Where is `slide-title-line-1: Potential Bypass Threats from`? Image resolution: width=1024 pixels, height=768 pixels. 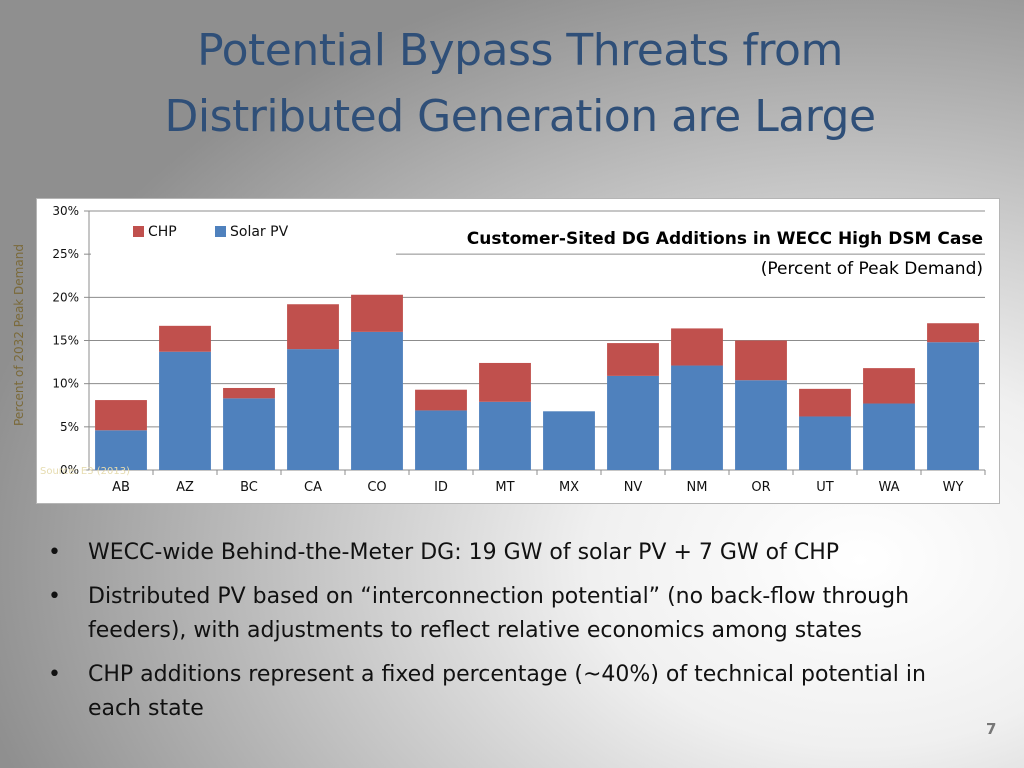
slide-title-line-1: Potential Bypass Threats from is located at coordinates (520, 50).